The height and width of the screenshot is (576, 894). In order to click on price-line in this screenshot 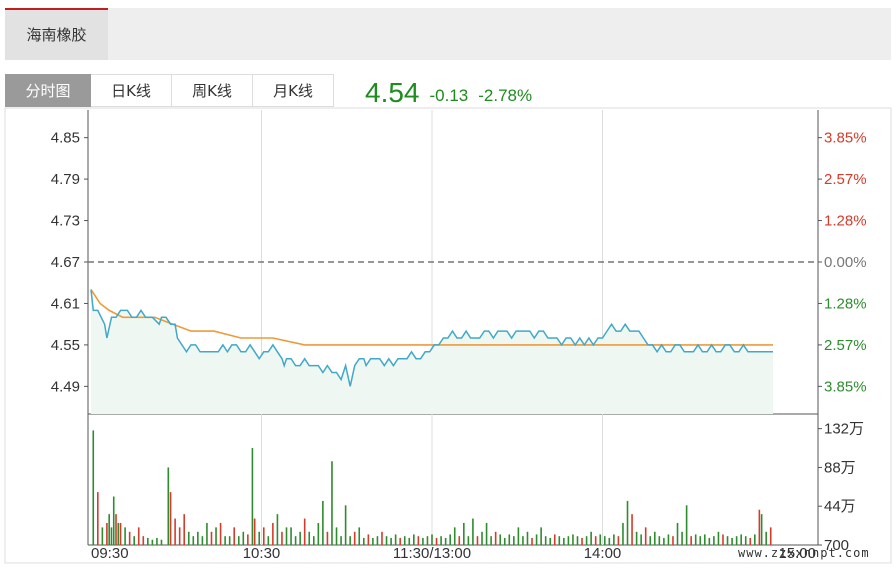, I will do `click(431, 338)`.